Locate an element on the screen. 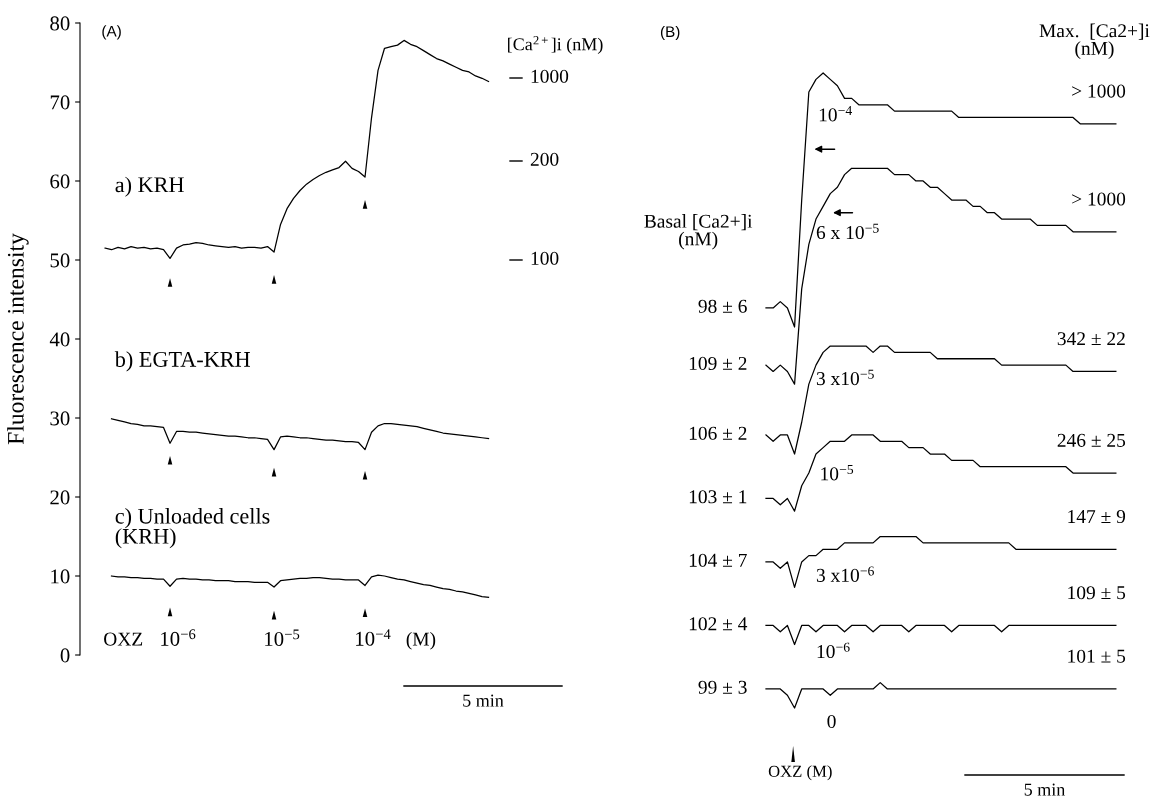  annotation: 342 ± 22 is located at coordinates (1091, 339).